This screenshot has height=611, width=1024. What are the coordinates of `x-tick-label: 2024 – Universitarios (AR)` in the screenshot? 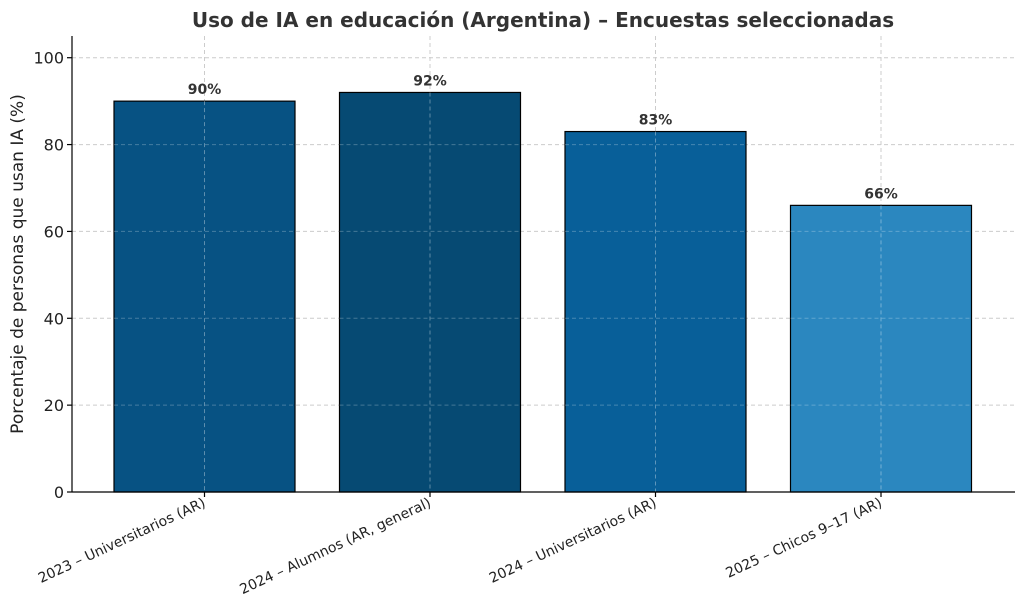 It's located at (573, 541).